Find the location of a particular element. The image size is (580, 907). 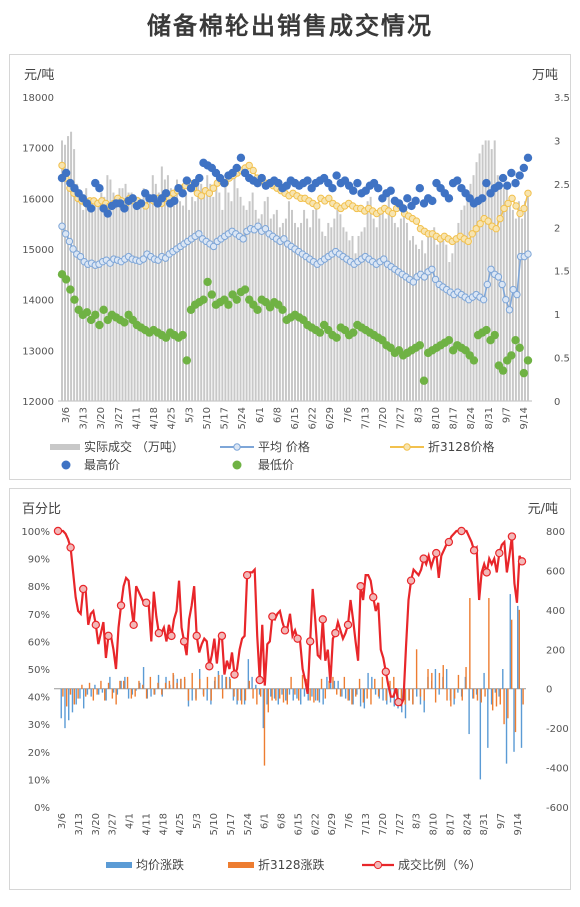

y1-tick-label: 70% is located at coordinates (39, 615).